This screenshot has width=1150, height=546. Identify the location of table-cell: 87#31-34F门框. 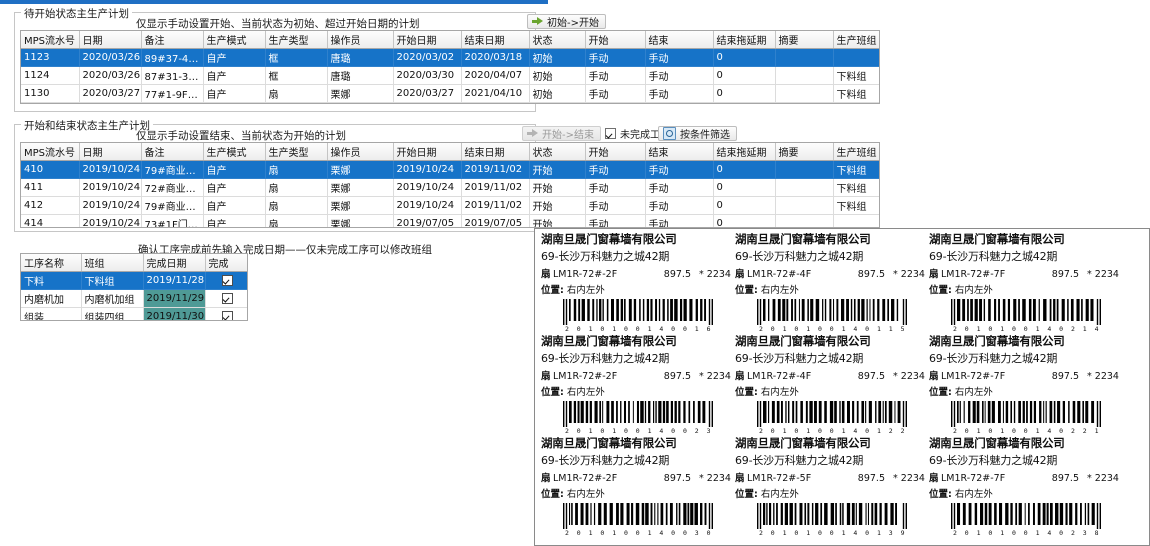
(172, 75).